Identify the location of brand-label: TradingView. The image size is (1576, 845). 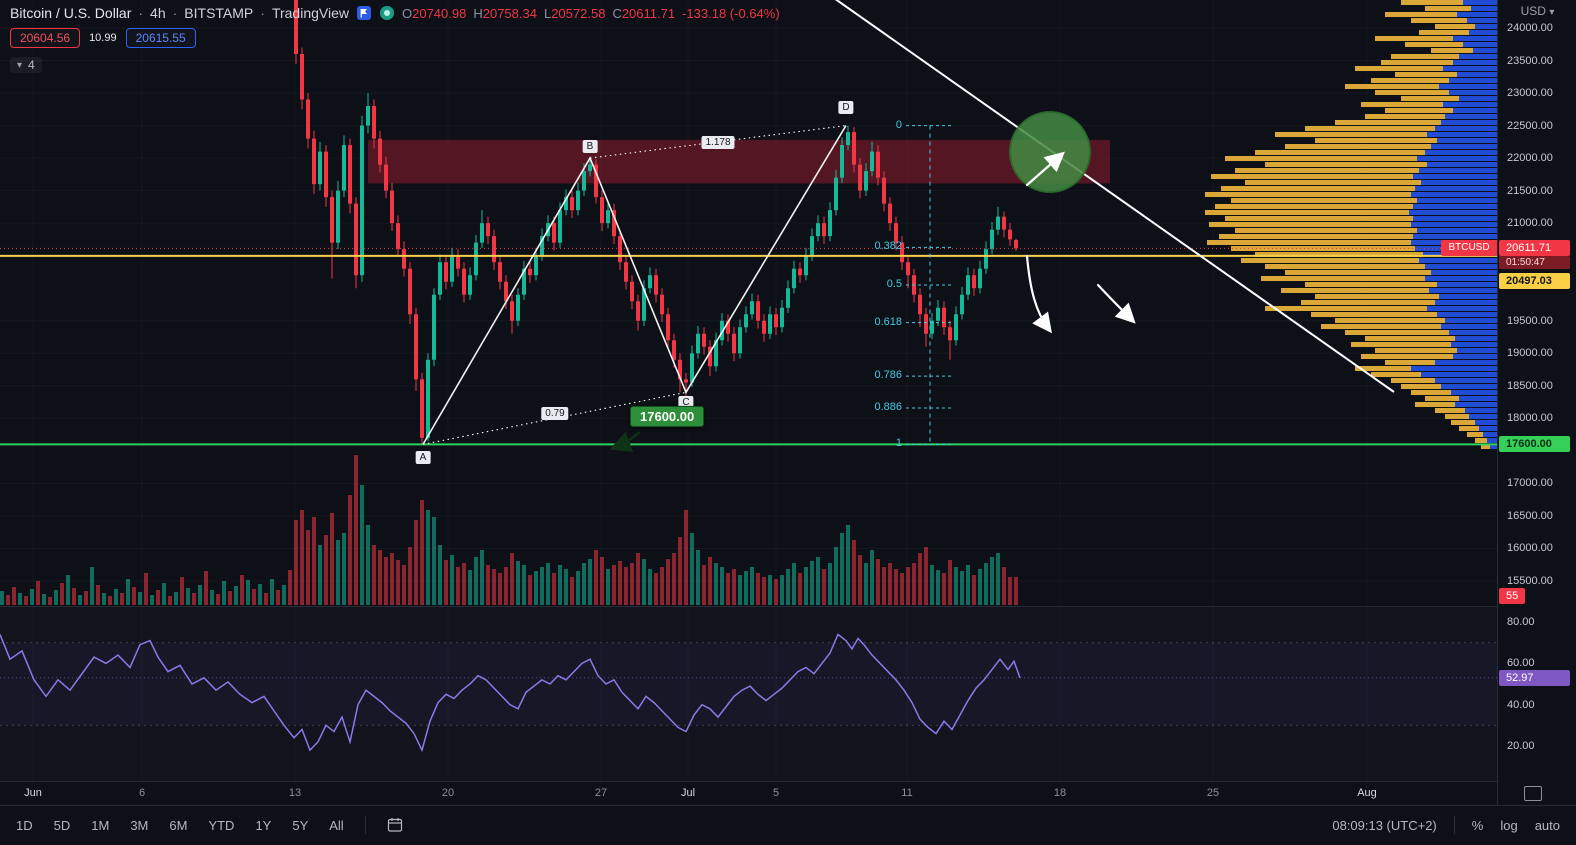
(310, 13).